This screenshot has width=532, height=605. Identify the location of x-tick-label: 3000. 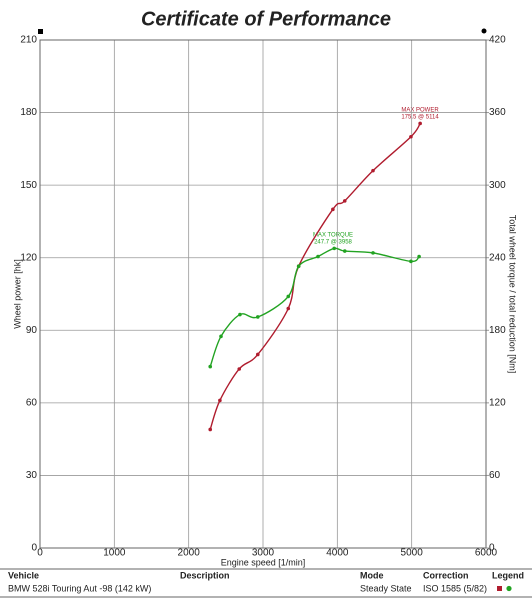
(263, 553).